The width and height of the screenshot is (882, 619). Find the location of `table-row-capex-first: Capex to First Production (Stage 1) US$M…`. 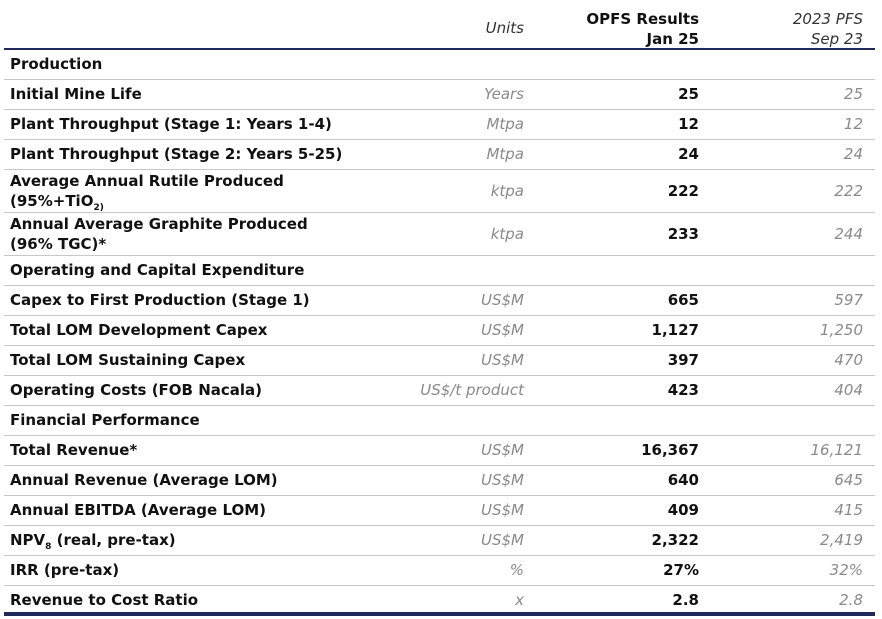

table-row-capex-first: Capex to First Production (Stage 1) US$M… is located at coordinates (439, 301).